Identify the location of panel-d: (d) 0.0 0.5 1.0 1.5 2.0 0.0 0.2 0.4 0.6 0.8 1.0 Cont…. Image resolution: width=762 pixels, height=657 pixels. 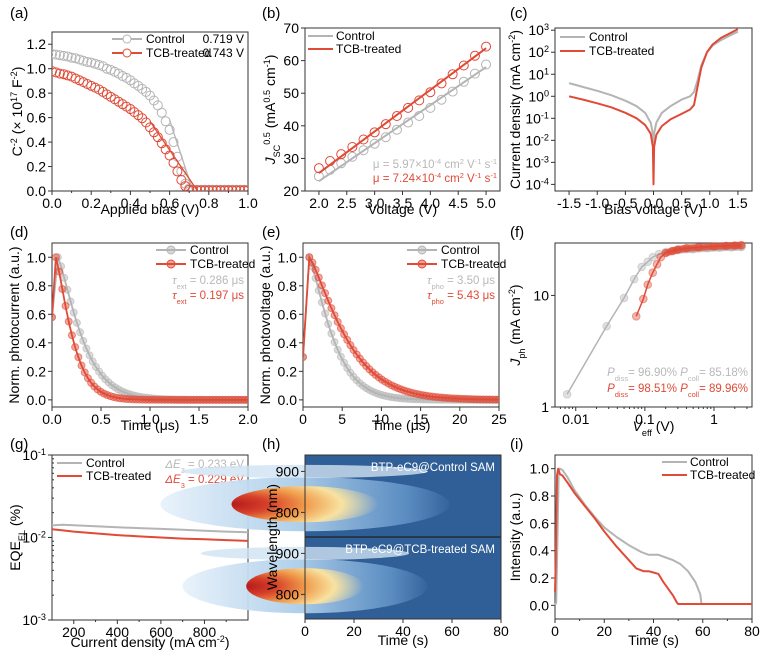
(132, 328).